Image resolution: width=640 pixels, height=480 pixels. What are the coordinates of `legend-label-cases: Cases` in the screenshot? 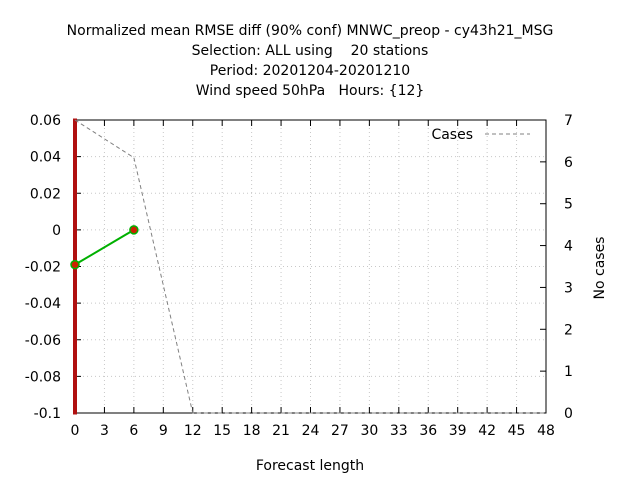 It's located at (452, 135).